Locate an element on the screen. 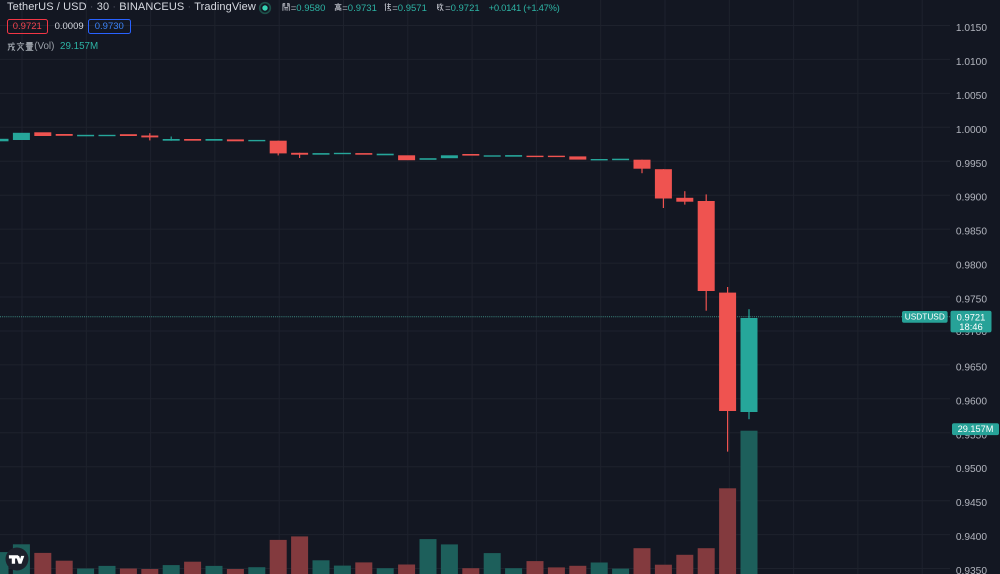 The width and height of the screenshot is (1000, 574). svg-text: 29.157M is located at coordinates (976, 429).